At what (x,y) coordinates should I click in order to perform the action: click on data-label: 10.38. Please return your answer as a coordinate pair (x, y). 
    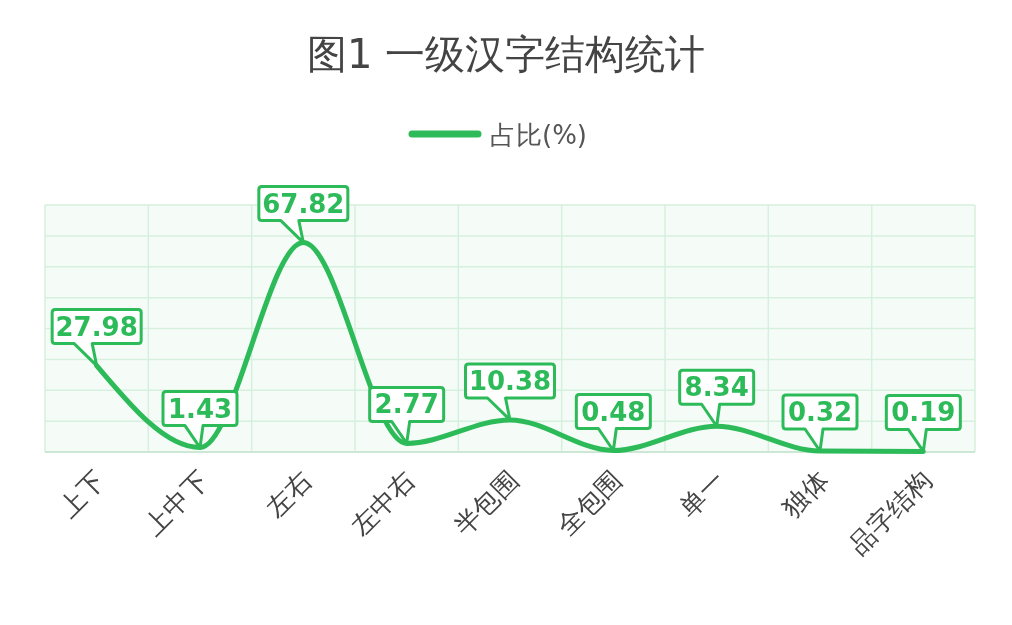
    Looking at the image, I should click on (510, 380).